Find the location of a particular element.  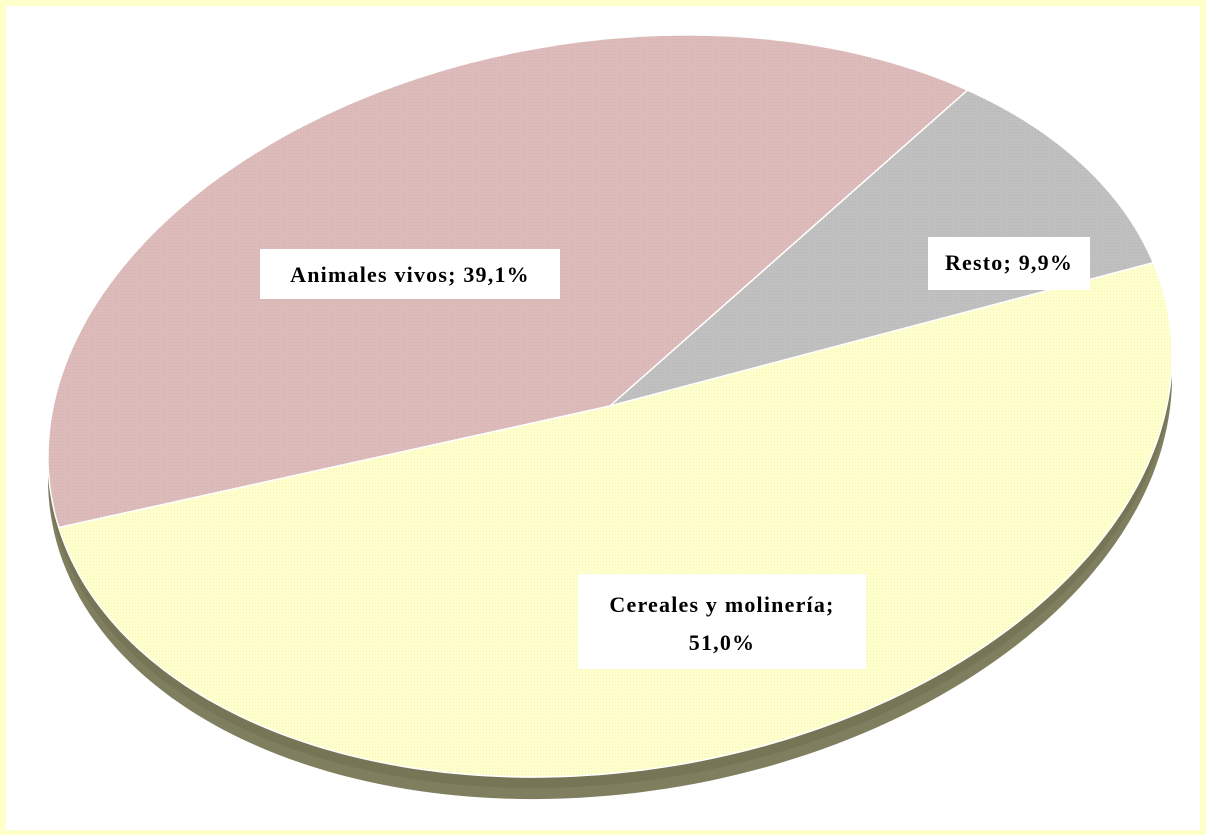

data-label-cereales-y-moliner-a: Cereales y molinería; 51,0% is located at coordinates (721, 623).